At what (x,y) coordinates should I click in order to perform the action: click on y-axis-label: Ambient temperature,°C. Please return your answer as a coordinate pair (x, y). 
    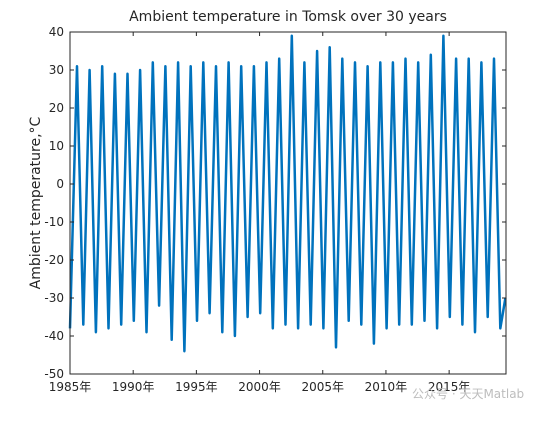
    Looking at the image, I should click on (36, 203).